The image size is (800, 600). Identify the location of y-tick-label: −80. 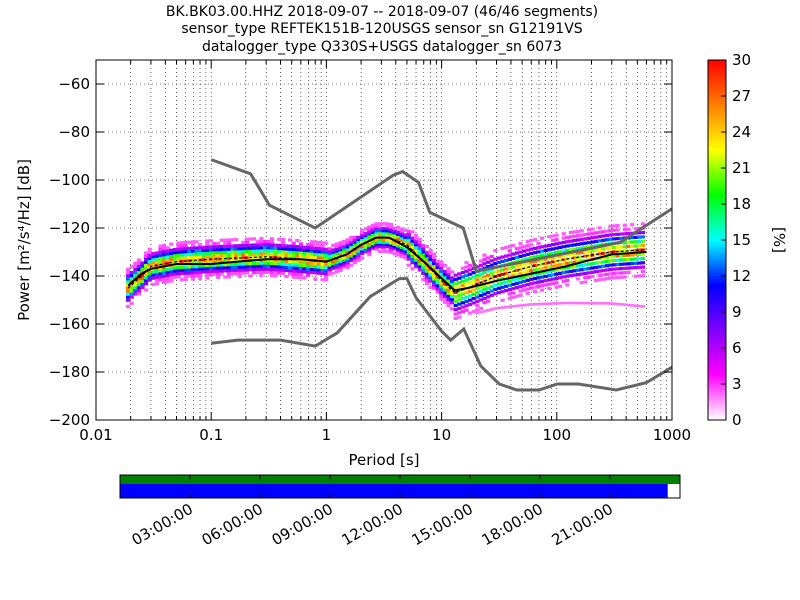
(74, 132).